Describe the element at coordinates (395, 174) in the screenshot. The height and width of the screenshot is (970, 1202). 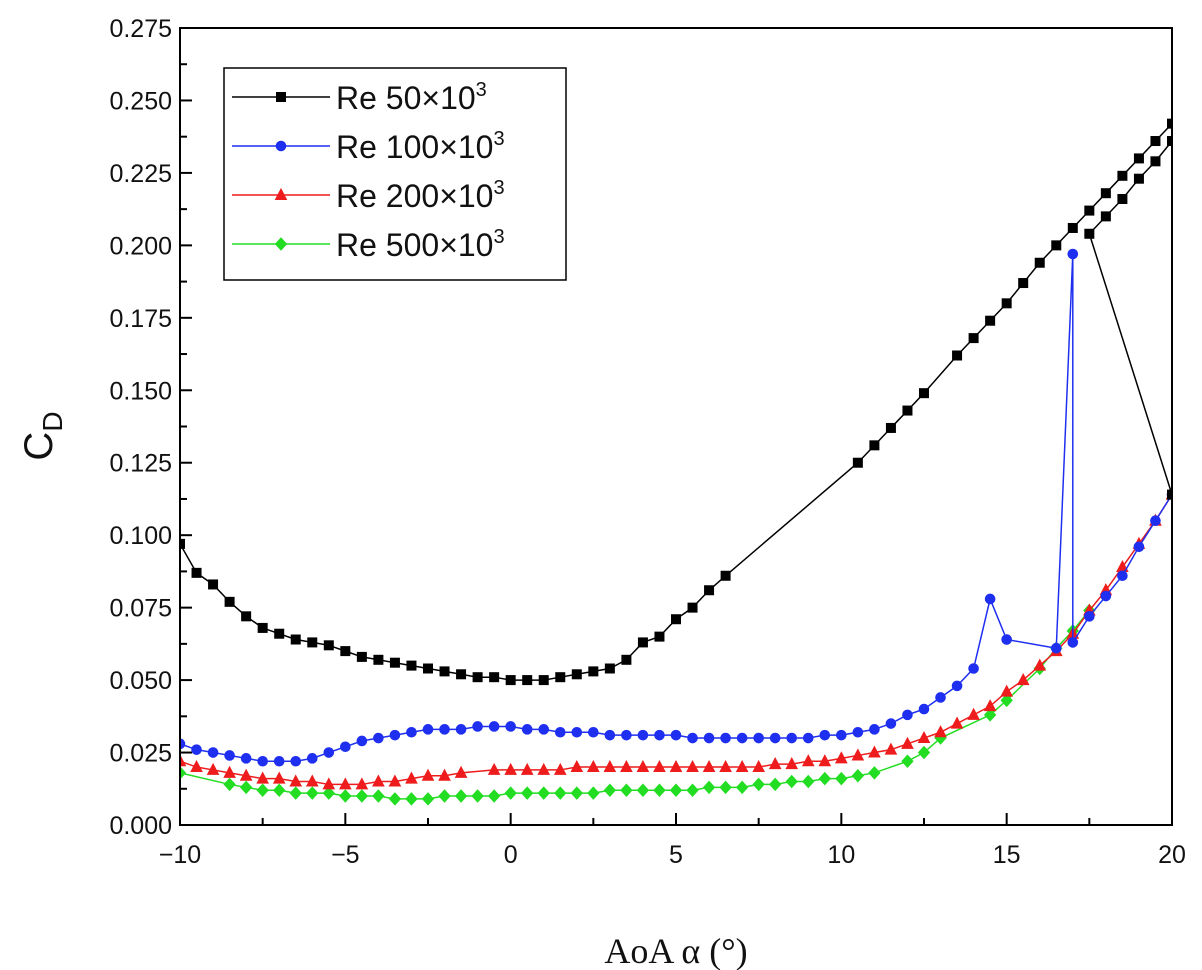
I see `legend: Re 50×103 Re 100×103 Re 200×103 Re 500×103` at that location.